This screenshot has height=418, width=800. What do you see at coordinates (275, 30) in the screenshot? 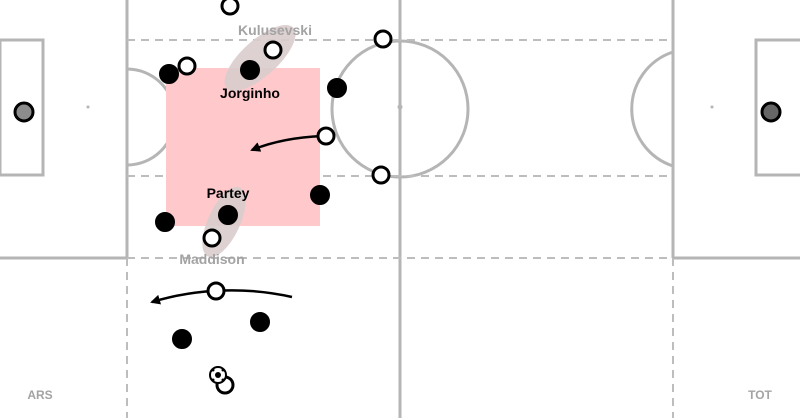
I see `player-label-kulusevski: Kulusevski` at bounding box center [275, 30].